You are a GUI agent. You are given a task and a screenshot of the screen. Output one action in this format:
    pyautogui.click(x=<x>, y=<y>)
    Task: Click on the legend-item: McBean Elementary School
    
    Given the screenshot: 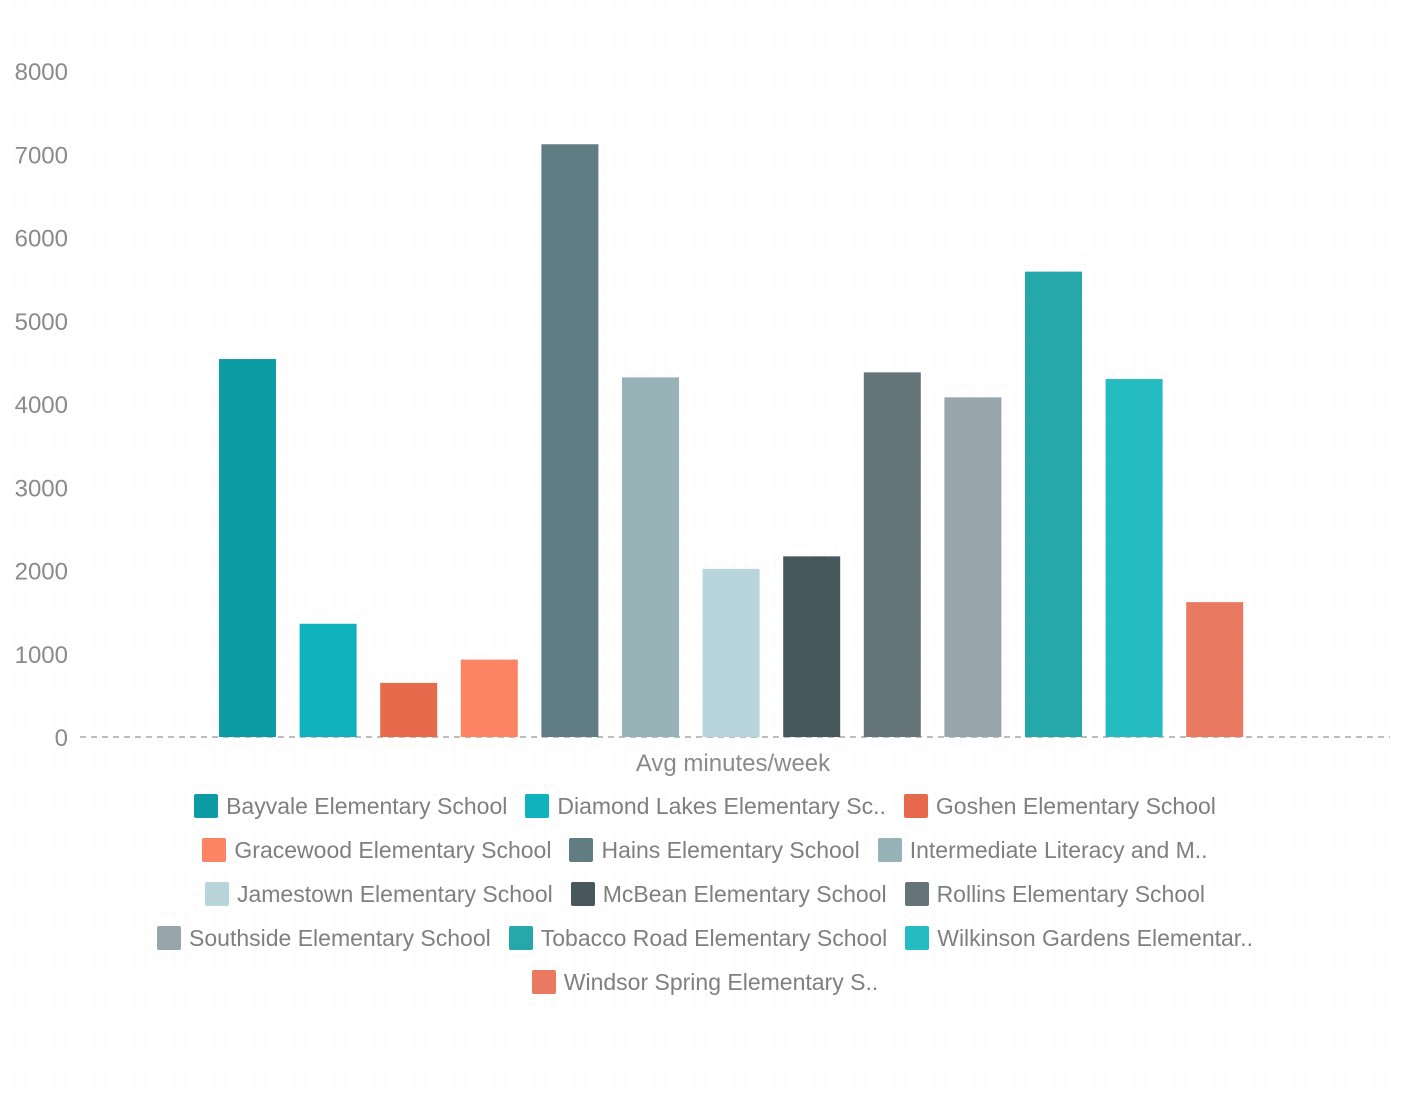 What is the action you would take?
    pyautogui.click(x=728, y=894)
    